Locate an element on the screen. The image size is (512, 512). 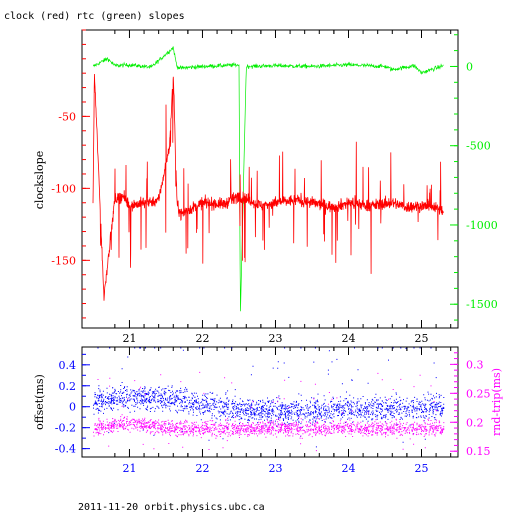
y-tick-label: -0.2 is located at coordinates (65, 428).